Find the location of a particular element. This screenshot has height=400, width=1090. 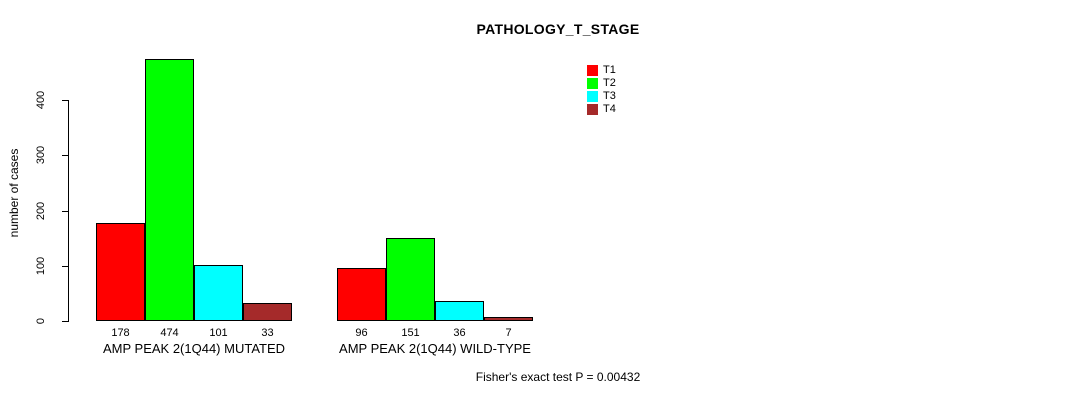

legend-swatch-t1 is located at coordinates (592, 70).